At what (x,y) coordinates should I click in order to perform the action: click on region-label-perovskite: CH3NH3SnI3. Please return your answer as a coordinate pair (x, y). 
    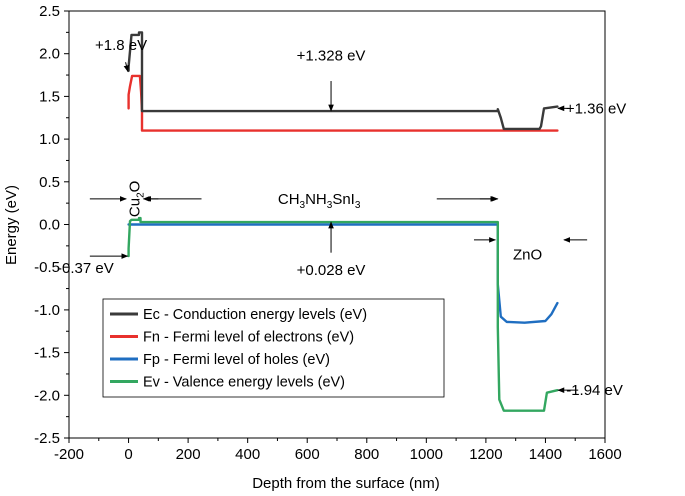
    Looking at the image, I should click on (319, 201).